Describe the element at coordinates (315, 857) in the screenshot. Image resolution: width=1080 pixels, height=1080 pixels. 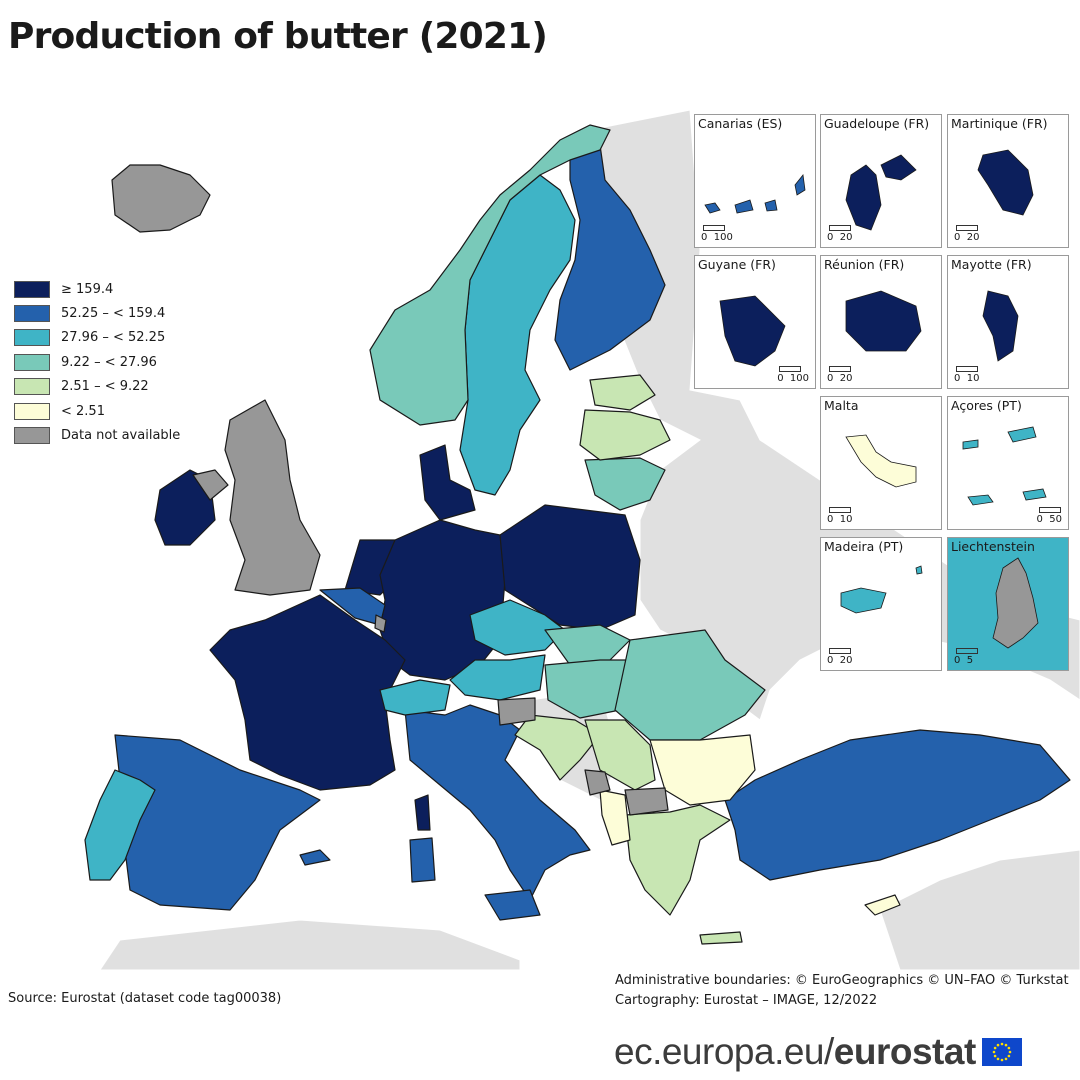
I see `island-balearics` at that location.